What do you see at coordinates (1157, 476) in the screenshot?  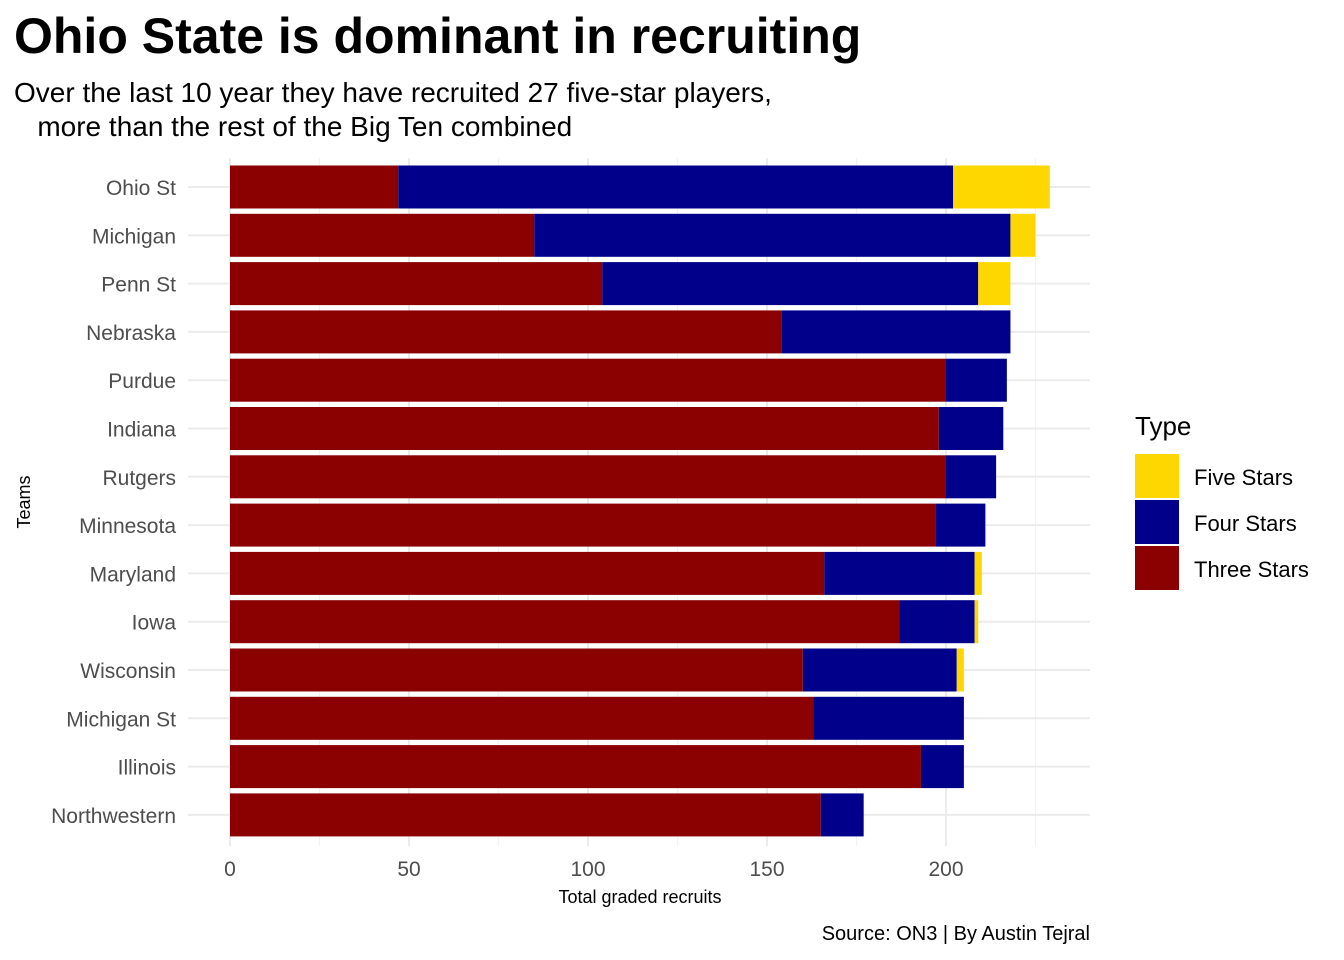 I see `legend-key-five-stars` at bounding box center [1157, 476].